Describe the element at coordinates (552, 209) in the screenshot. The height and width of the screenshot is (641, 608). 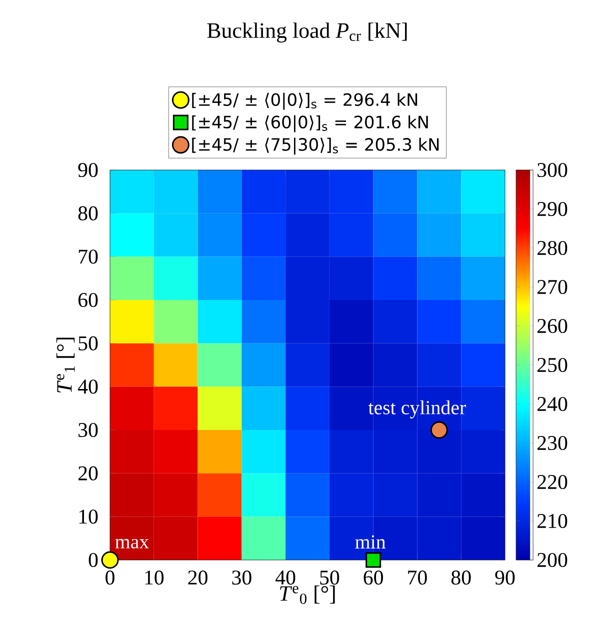
I see `color-bar-label: 290` at that location.